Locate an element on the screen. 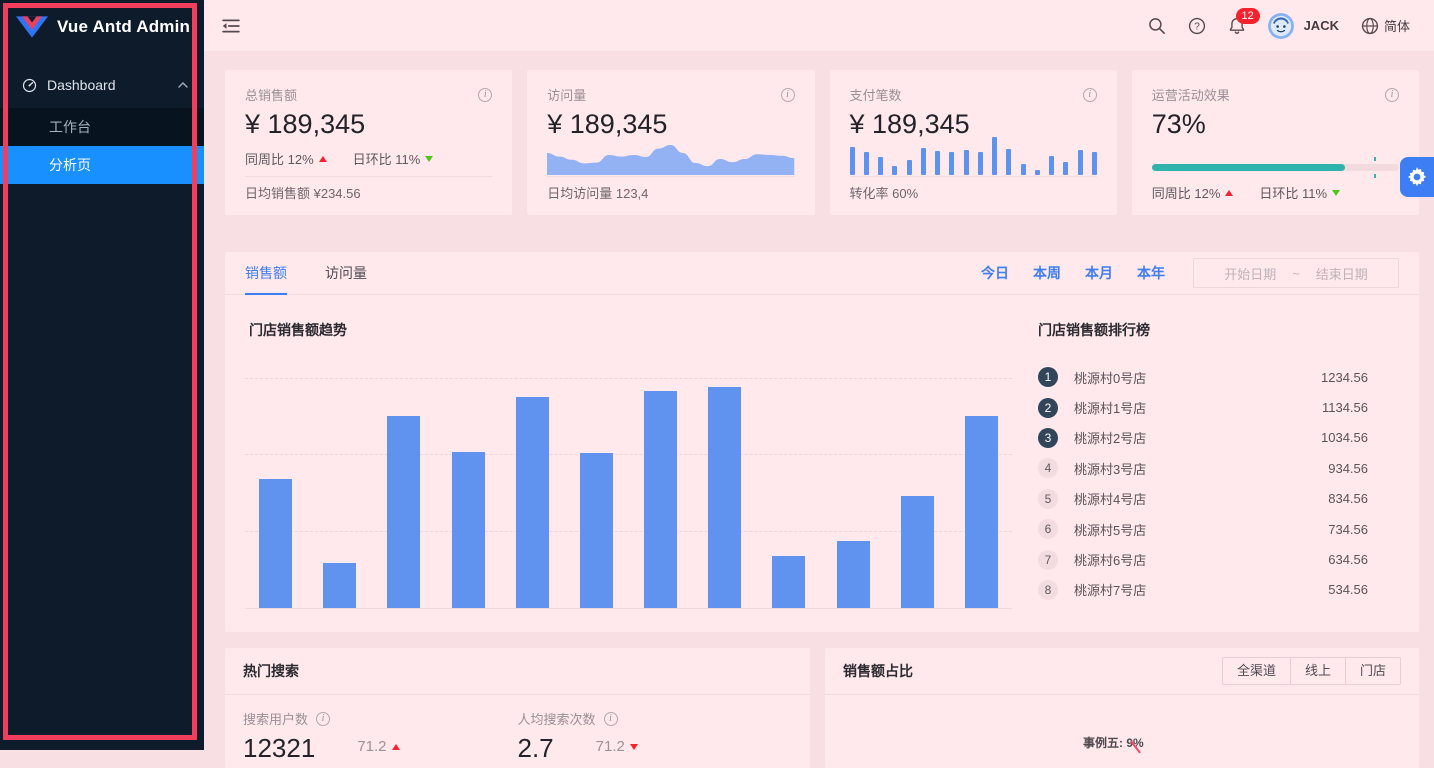 The image size is (1434, 768). card-title: 支付笔数 is located at coordinates (875, 95).